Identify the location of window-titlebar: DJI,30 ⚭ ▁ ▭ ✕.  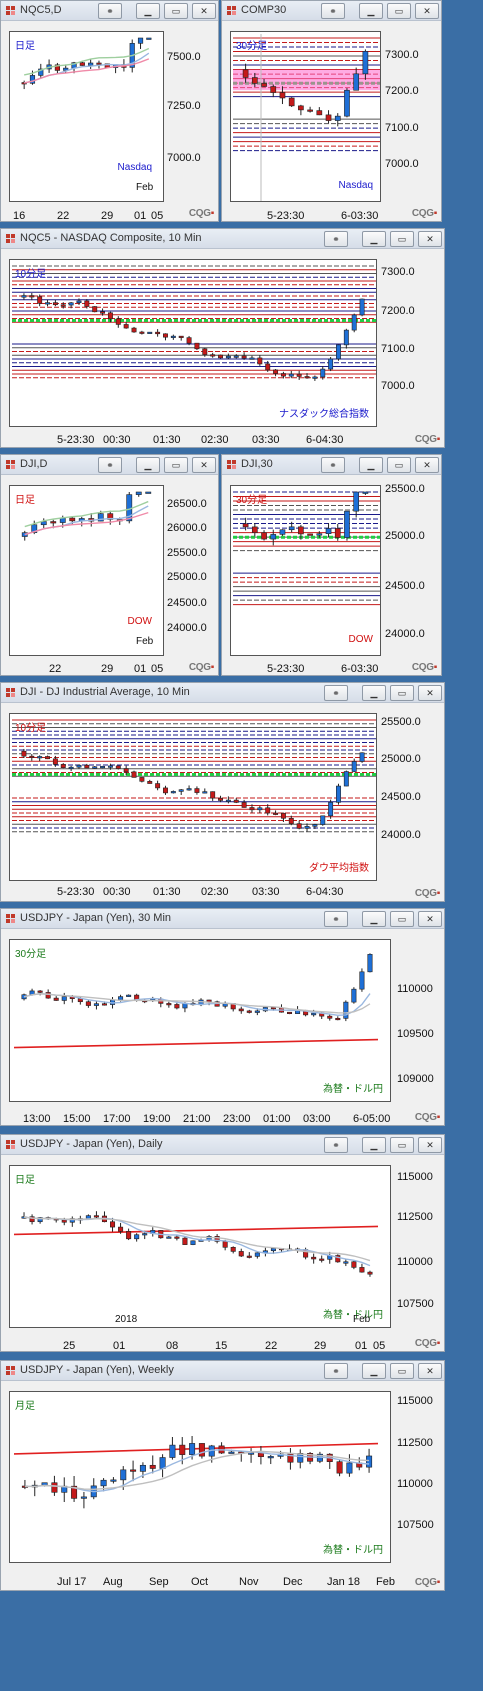
(331, 465).